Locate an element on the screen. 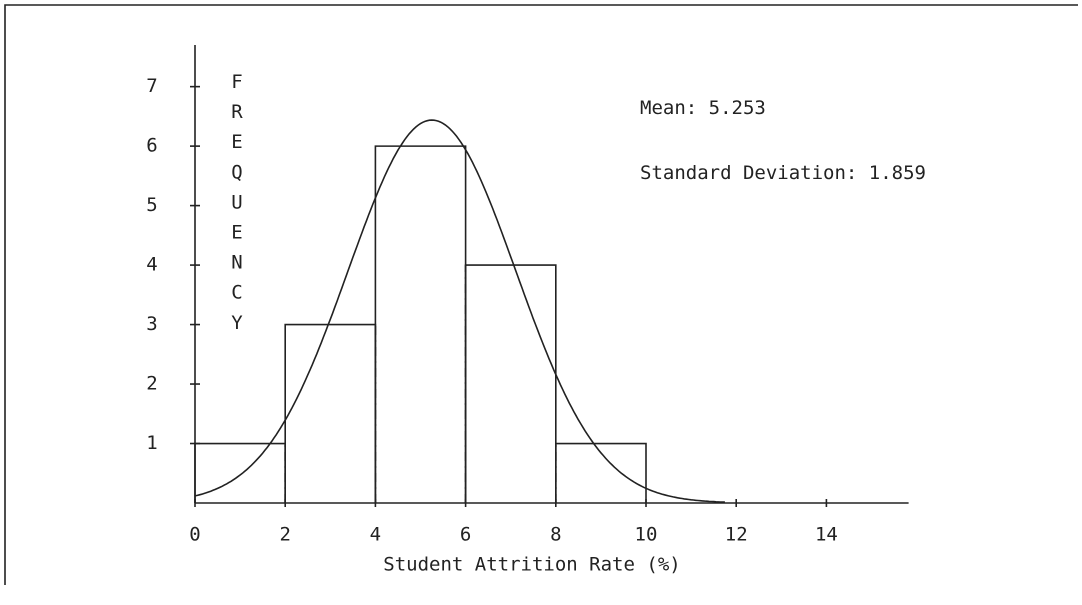  x-tick-label: 4 is located at coordinates (375, 535).